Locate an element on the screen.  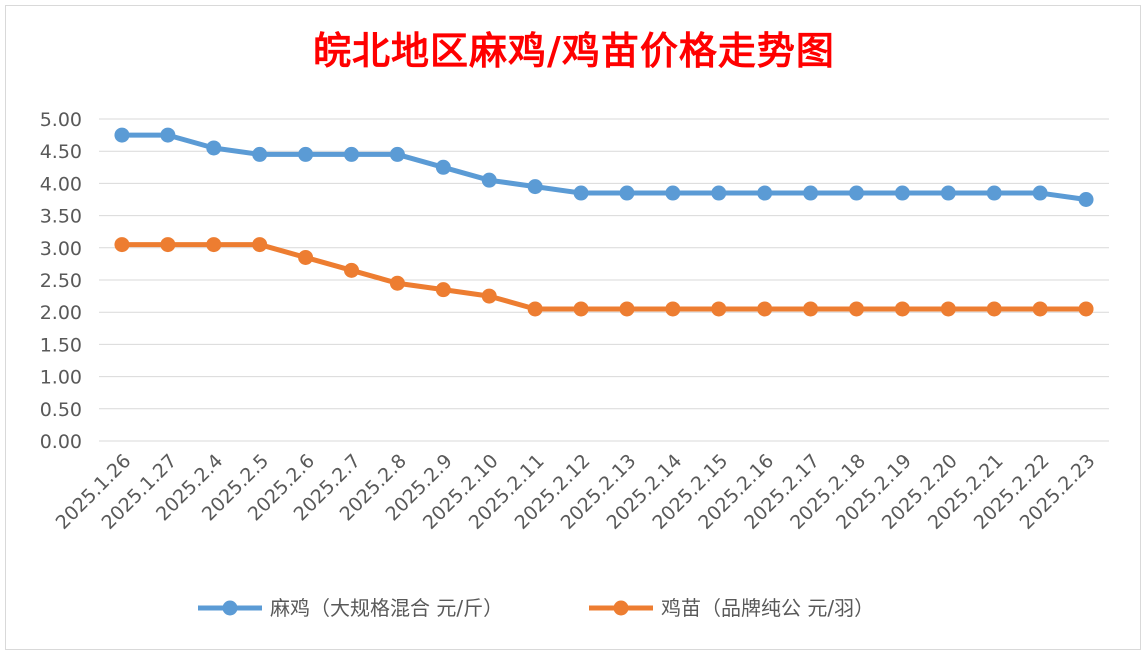
y-tick-label: 0.50 is located at coordinates (61, 410).